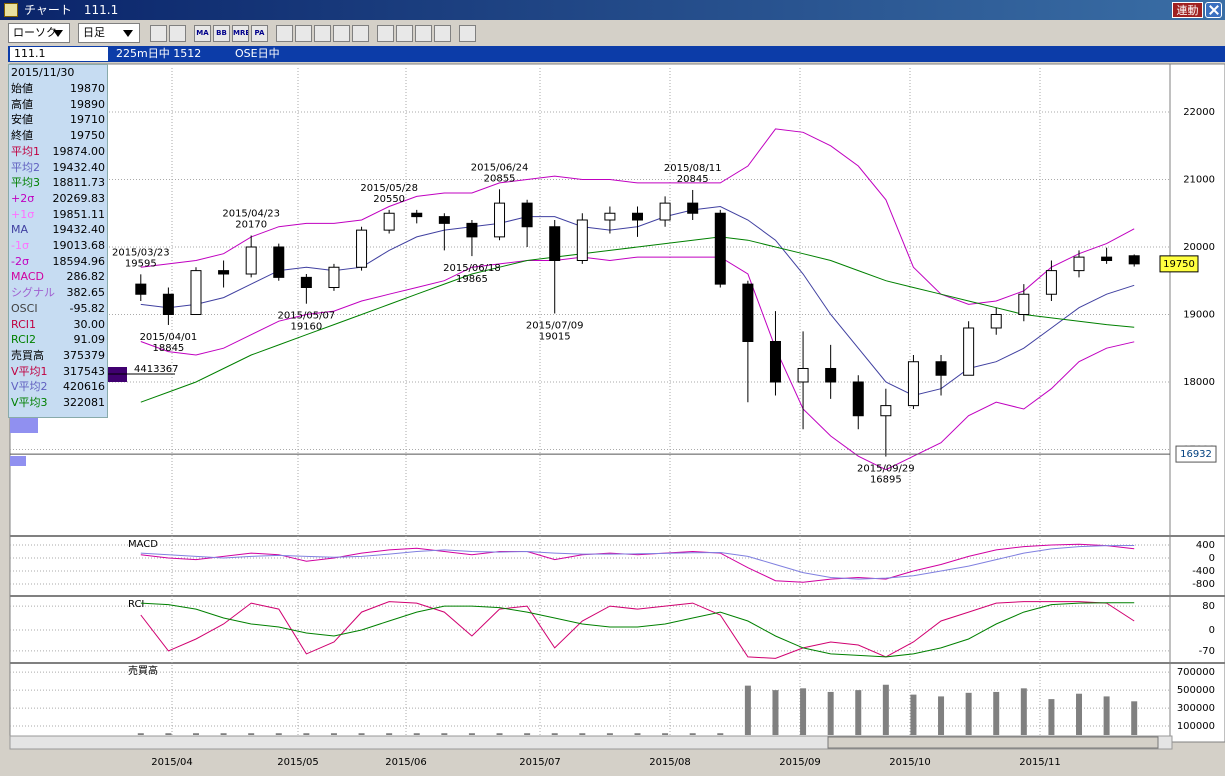  Describe the element at coordinates (59, 403) in the screenshot. I see `panel-row: V平均3 322081` at that location.